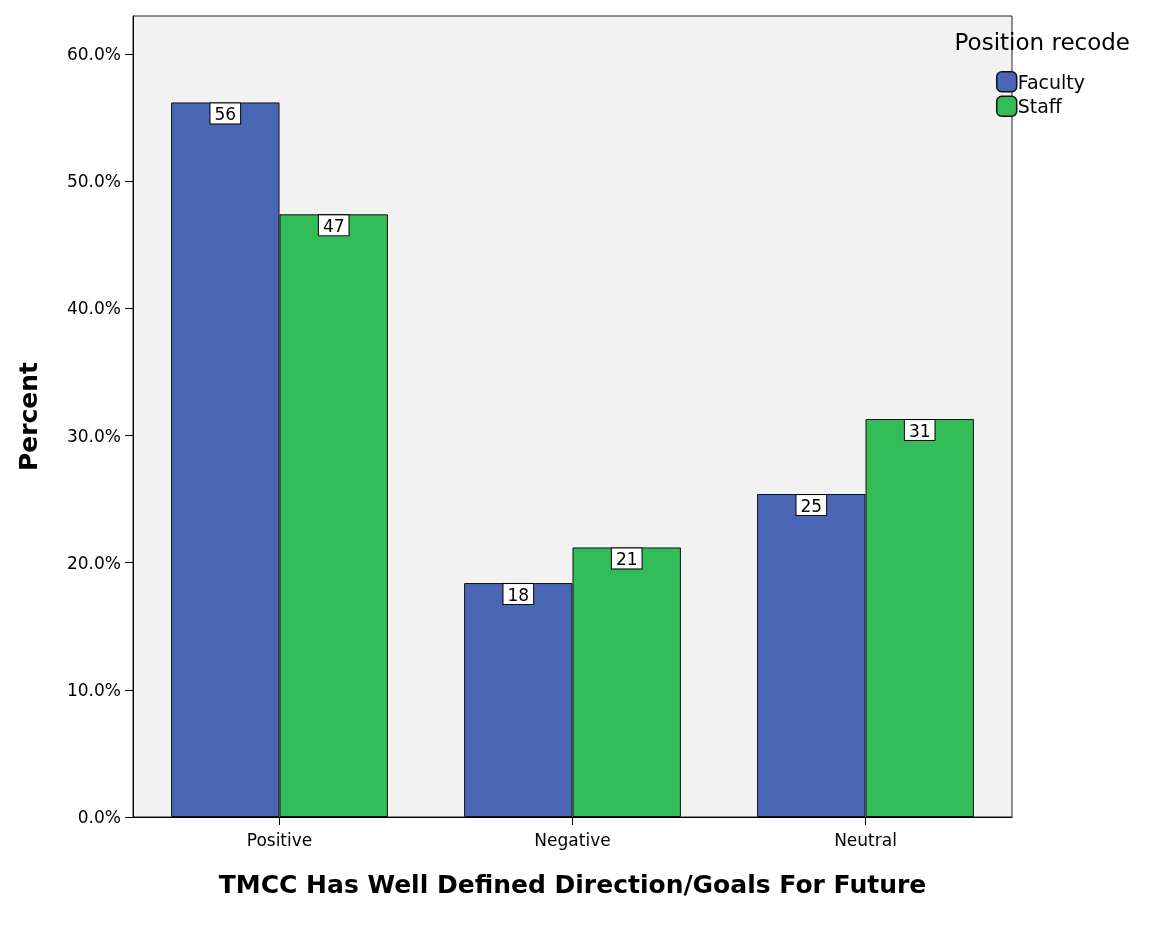  I want to click on x-tick-label: Neutral, so click(865, 839).